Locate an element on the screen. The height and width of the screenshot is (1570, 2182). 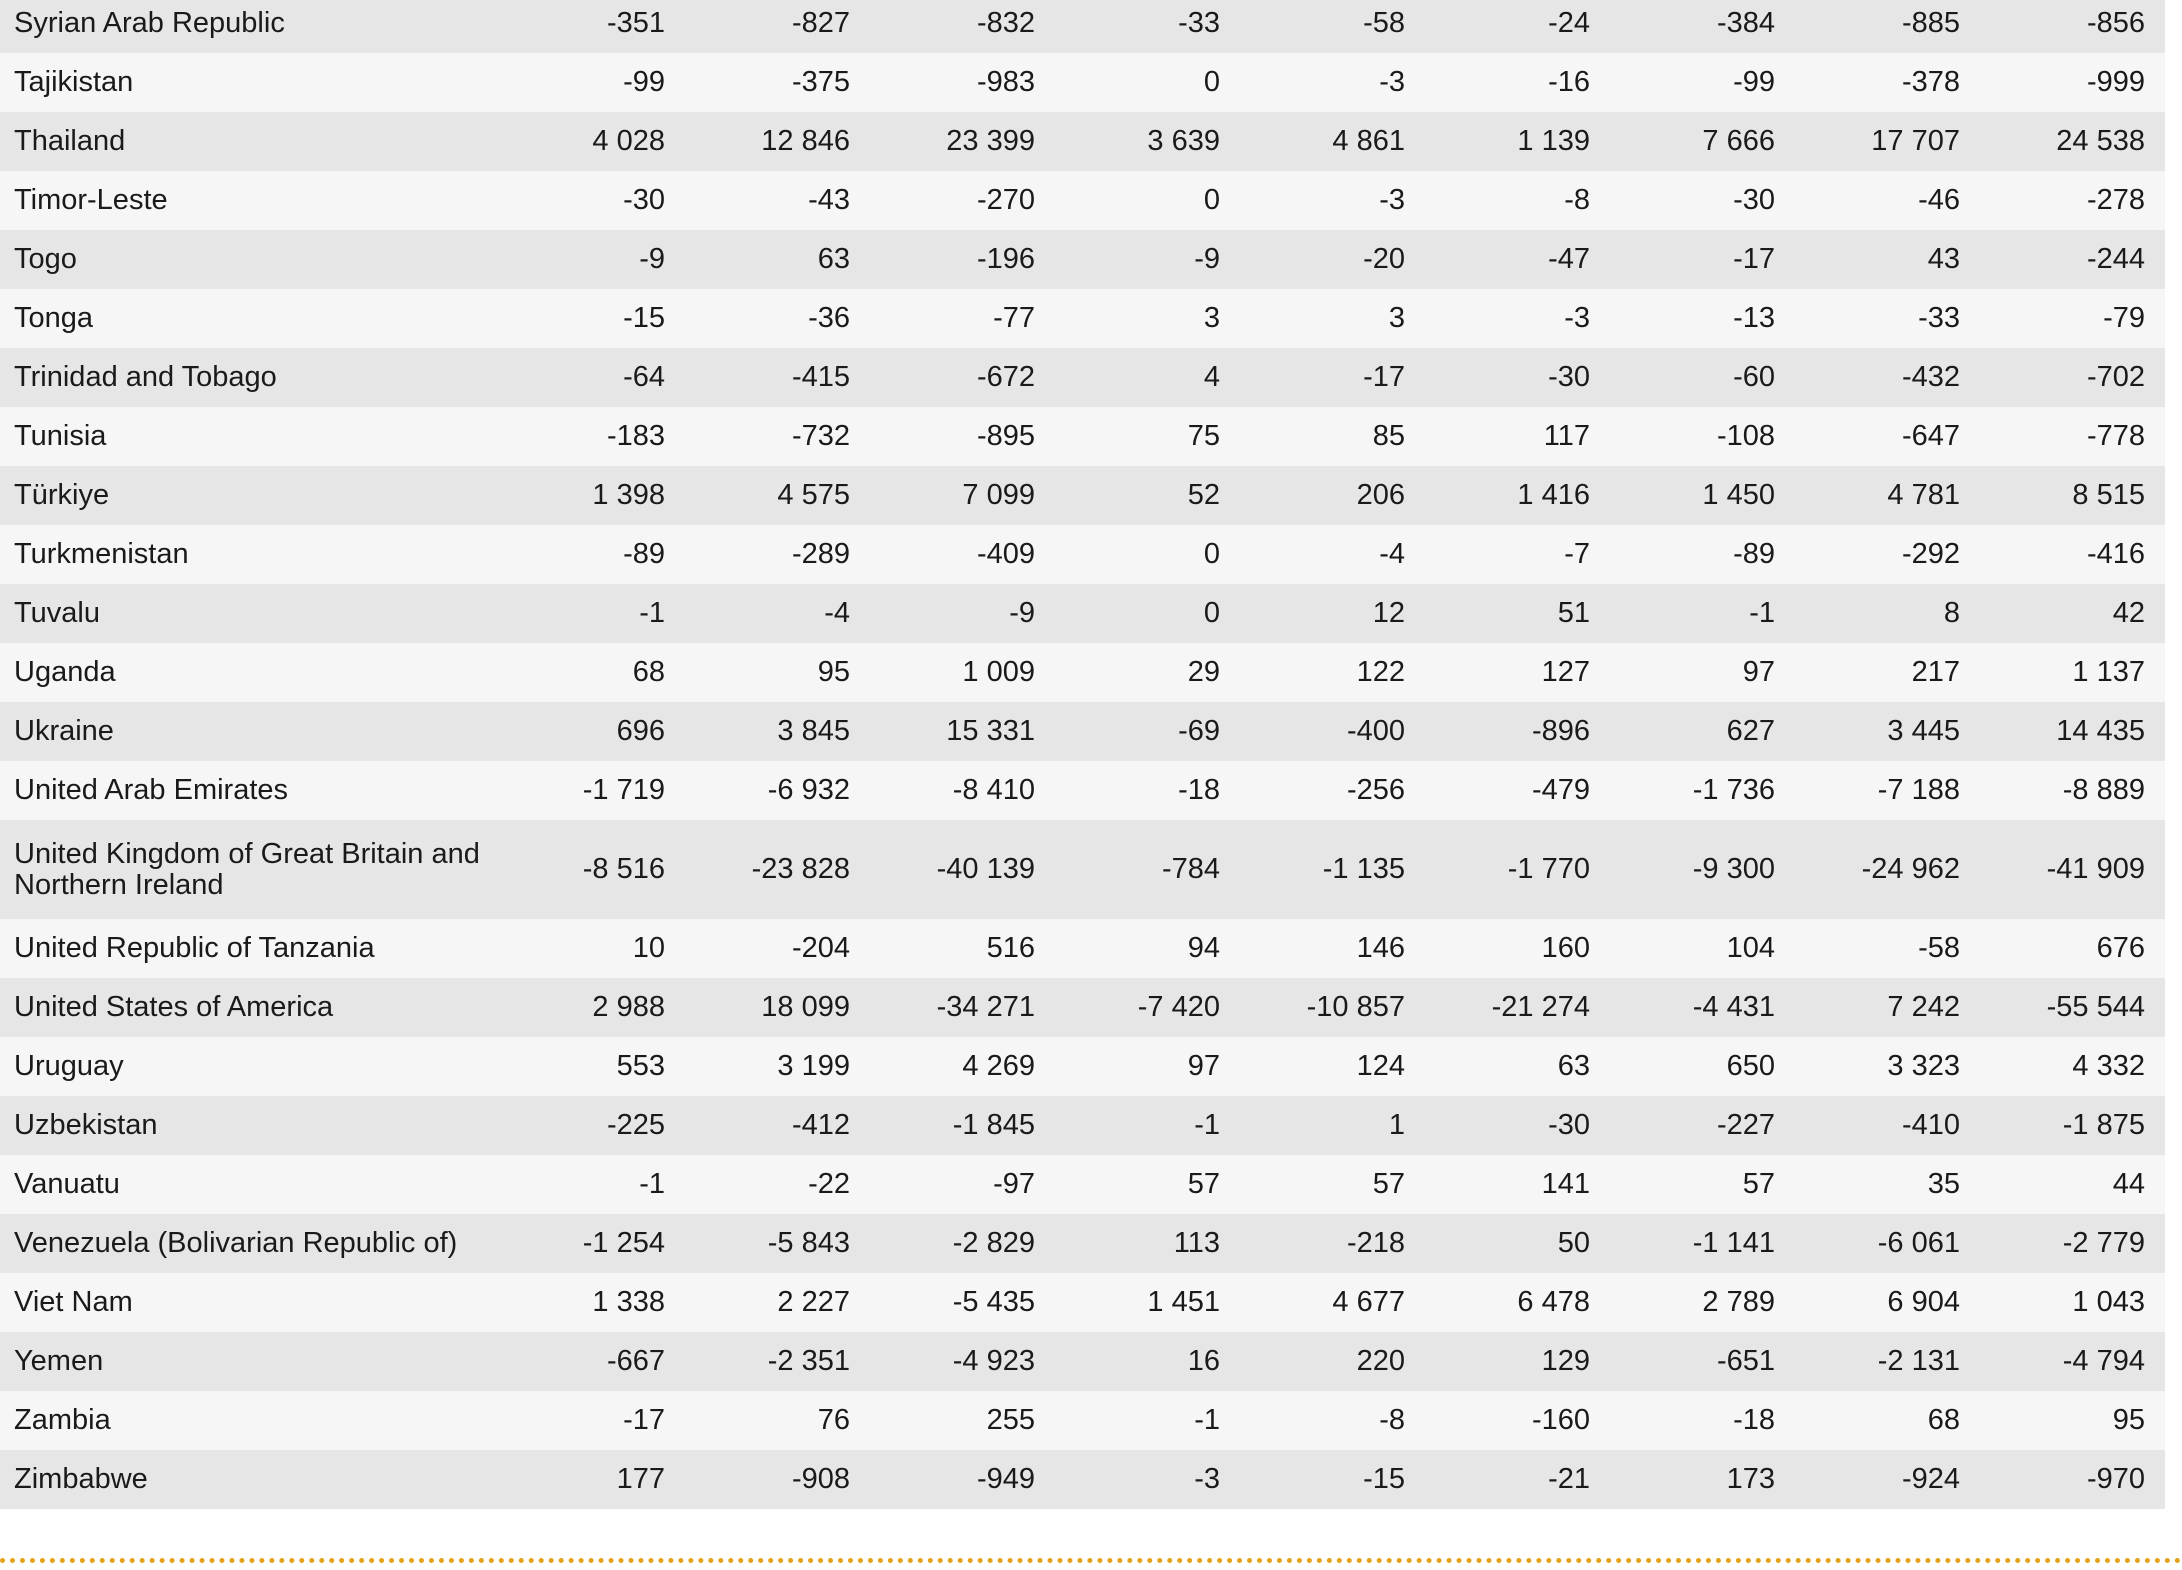
value-cell: 57 is located at coordinates (1758, 1184).